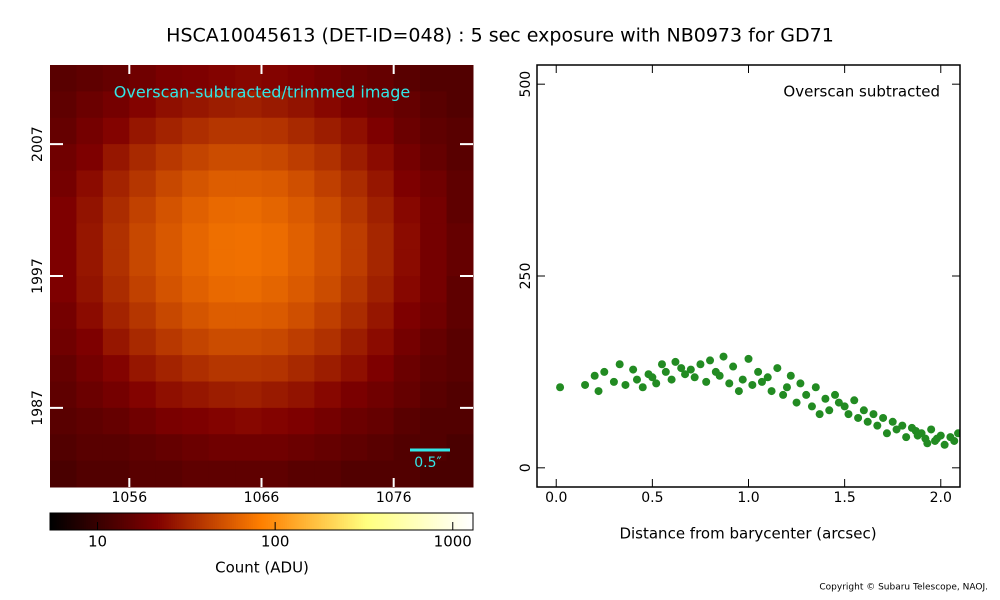 The image size is (1000, 600). What do you see at coordinates (526, 84) in the screenshot?
I see `y-tick-label: 500` at bounding box center [526, 84].